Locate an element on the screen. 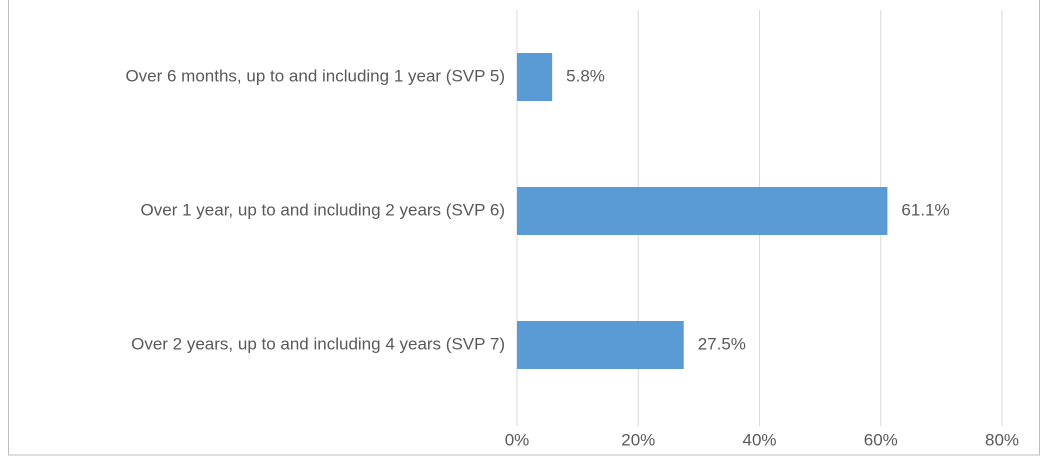 This screenshot has height=456, width=1045. x-tick-label: 80% is located at coordinates (1002, 439).